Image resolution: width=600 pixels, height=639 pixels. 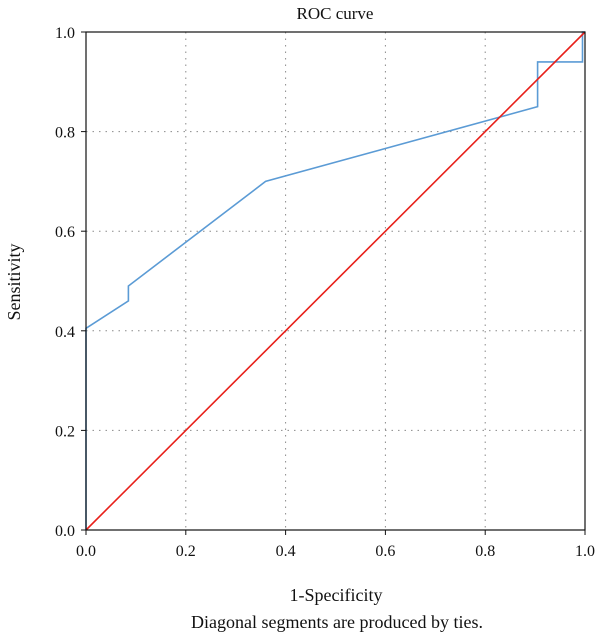 I want to click on x-axis-label: 1-Specificity, so click(x=336, y=595).